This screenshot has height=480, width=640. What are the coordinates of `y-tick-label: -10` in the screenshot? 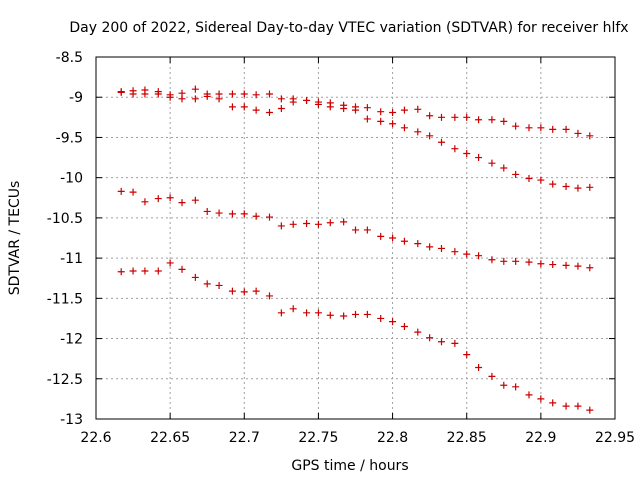 It's located at (71, 179).